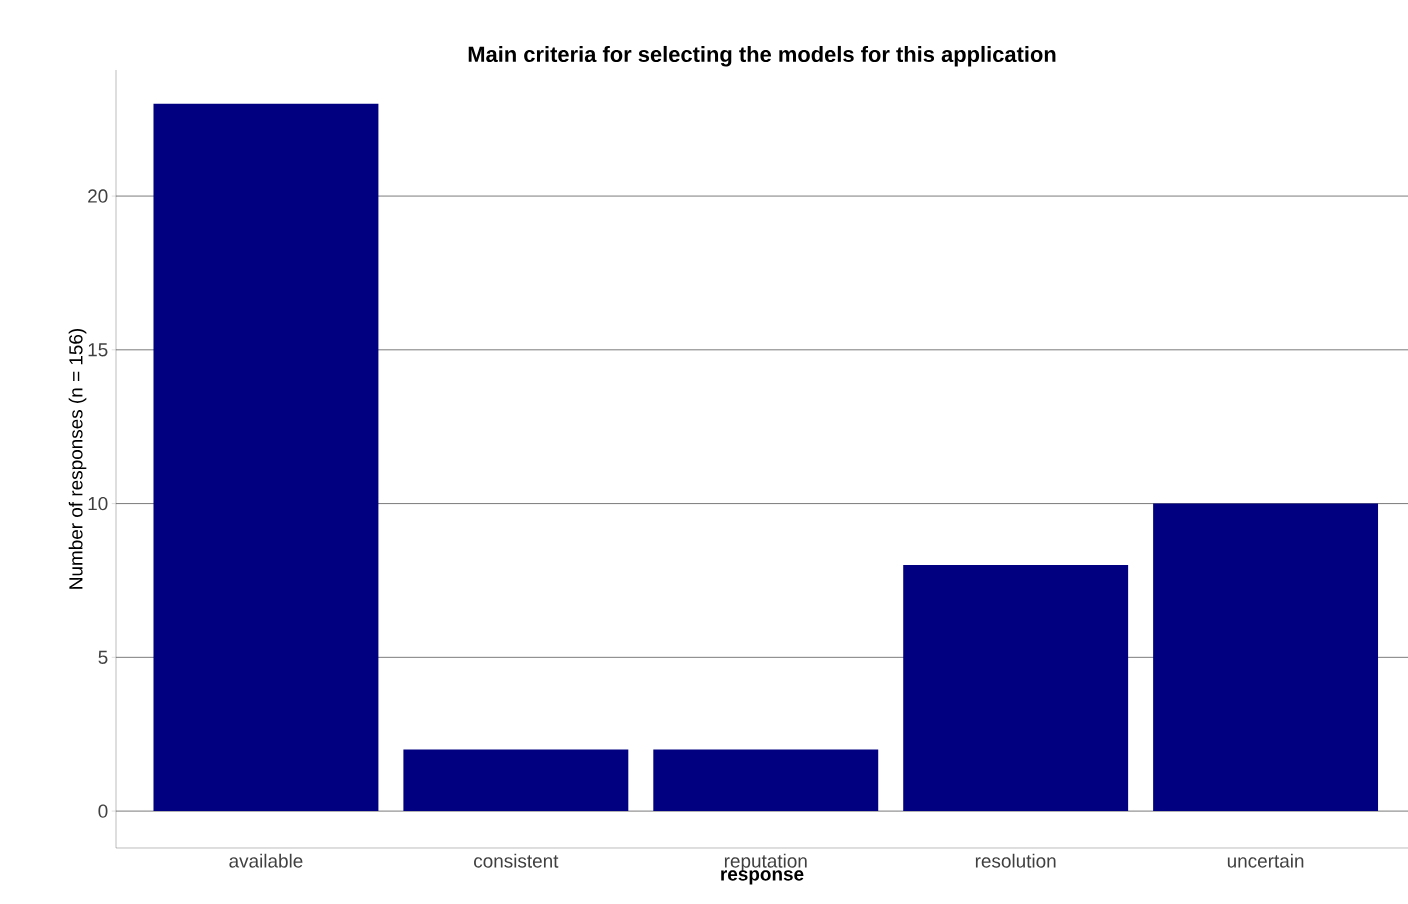 The image size is (1408, 904). I want to click on y-axis-title: Number of responses (n = 156), so click(77, 458).